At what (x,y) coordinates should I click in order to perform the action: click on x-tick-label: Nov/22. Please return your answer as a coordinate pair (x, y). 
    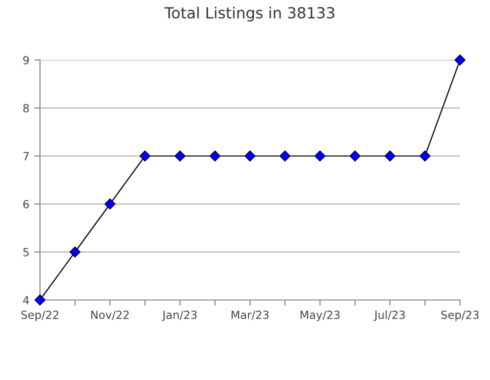
    Looking at the image, I should click on (110, 315).